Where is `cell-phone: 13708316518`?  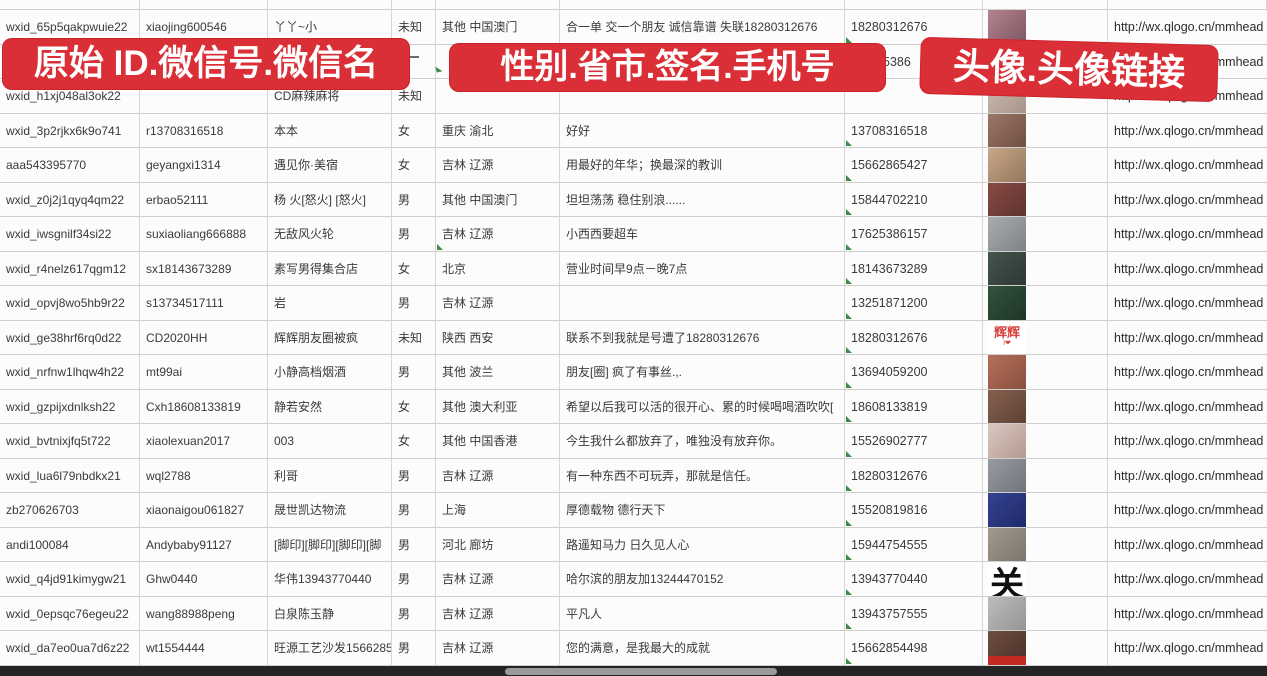
cell-phone: 13708316518 is located at coordinates (914, 130).